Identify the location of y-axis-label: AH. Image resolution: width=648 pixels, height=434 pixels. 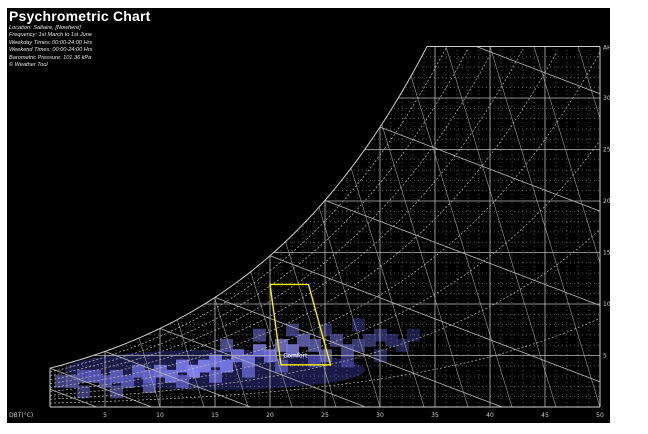
(606, 48).